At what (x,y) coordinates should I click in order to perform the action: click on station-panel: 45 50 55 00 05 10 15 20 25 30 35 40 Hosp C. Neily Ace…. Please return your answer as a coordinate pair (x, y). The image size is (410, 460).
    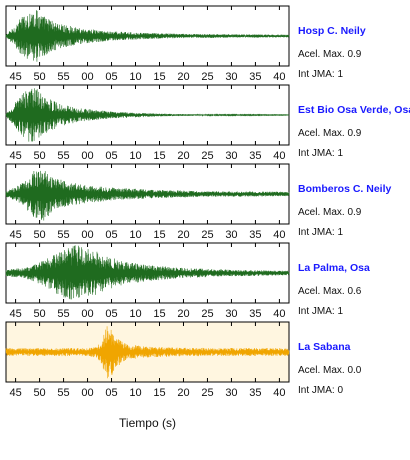
    Looking at the image, I should click on (185, 44).